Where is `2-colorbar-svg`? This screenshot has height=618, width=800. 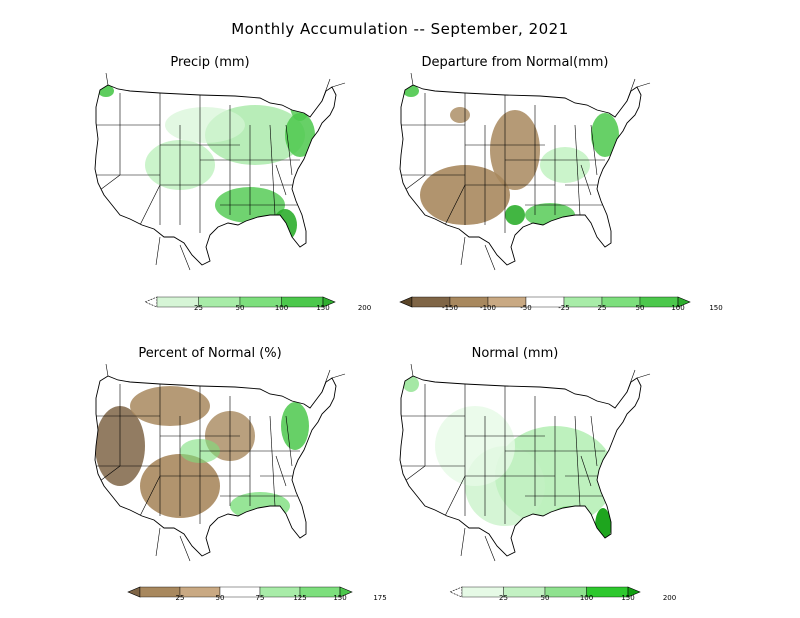
2-colorbar-svg is located at coordinates (240, 592).